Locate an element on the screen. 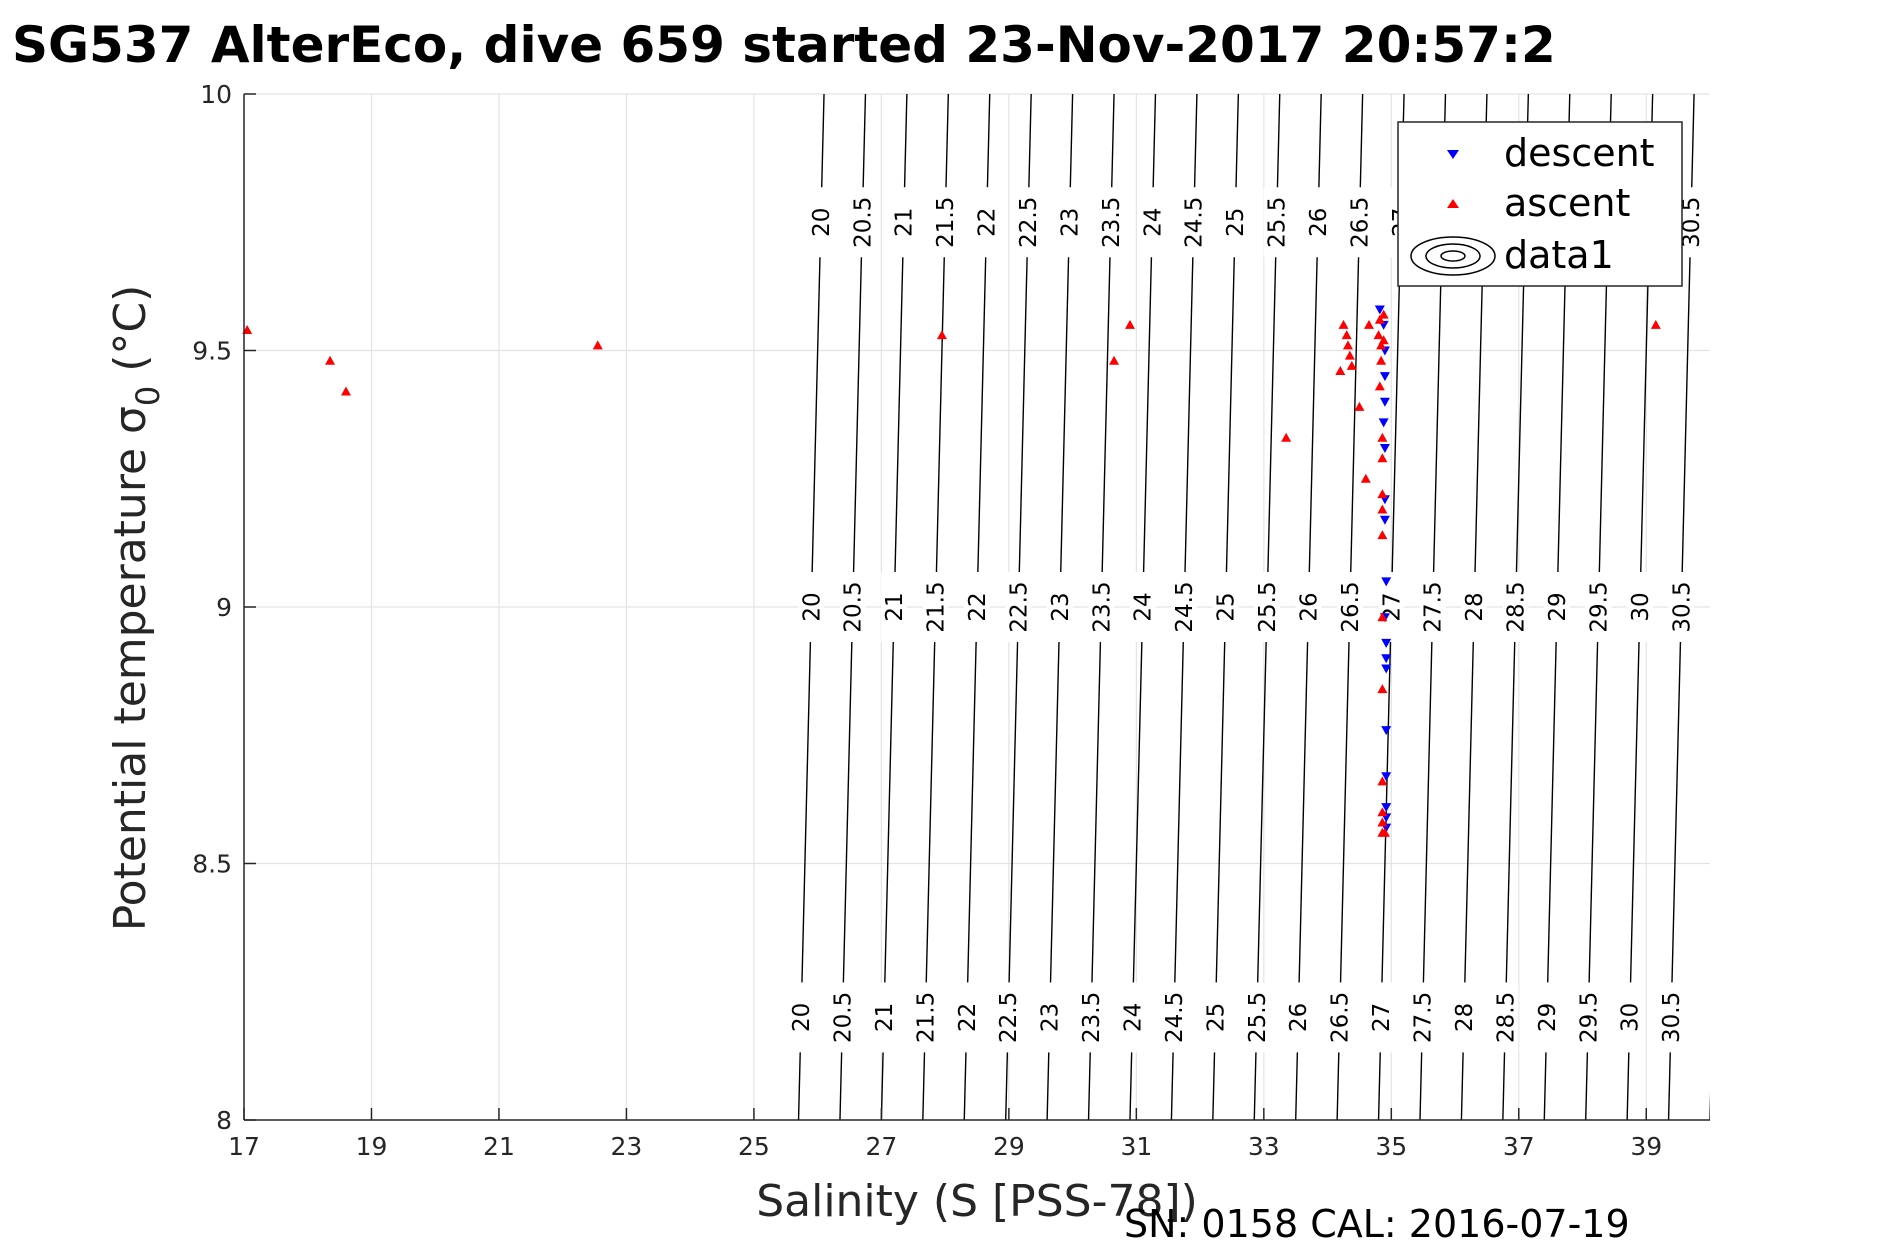 Image resolution: width=1890 pixels, height=1260 pixels. contour-label: 28 is located at coordinates (1465, 1017).